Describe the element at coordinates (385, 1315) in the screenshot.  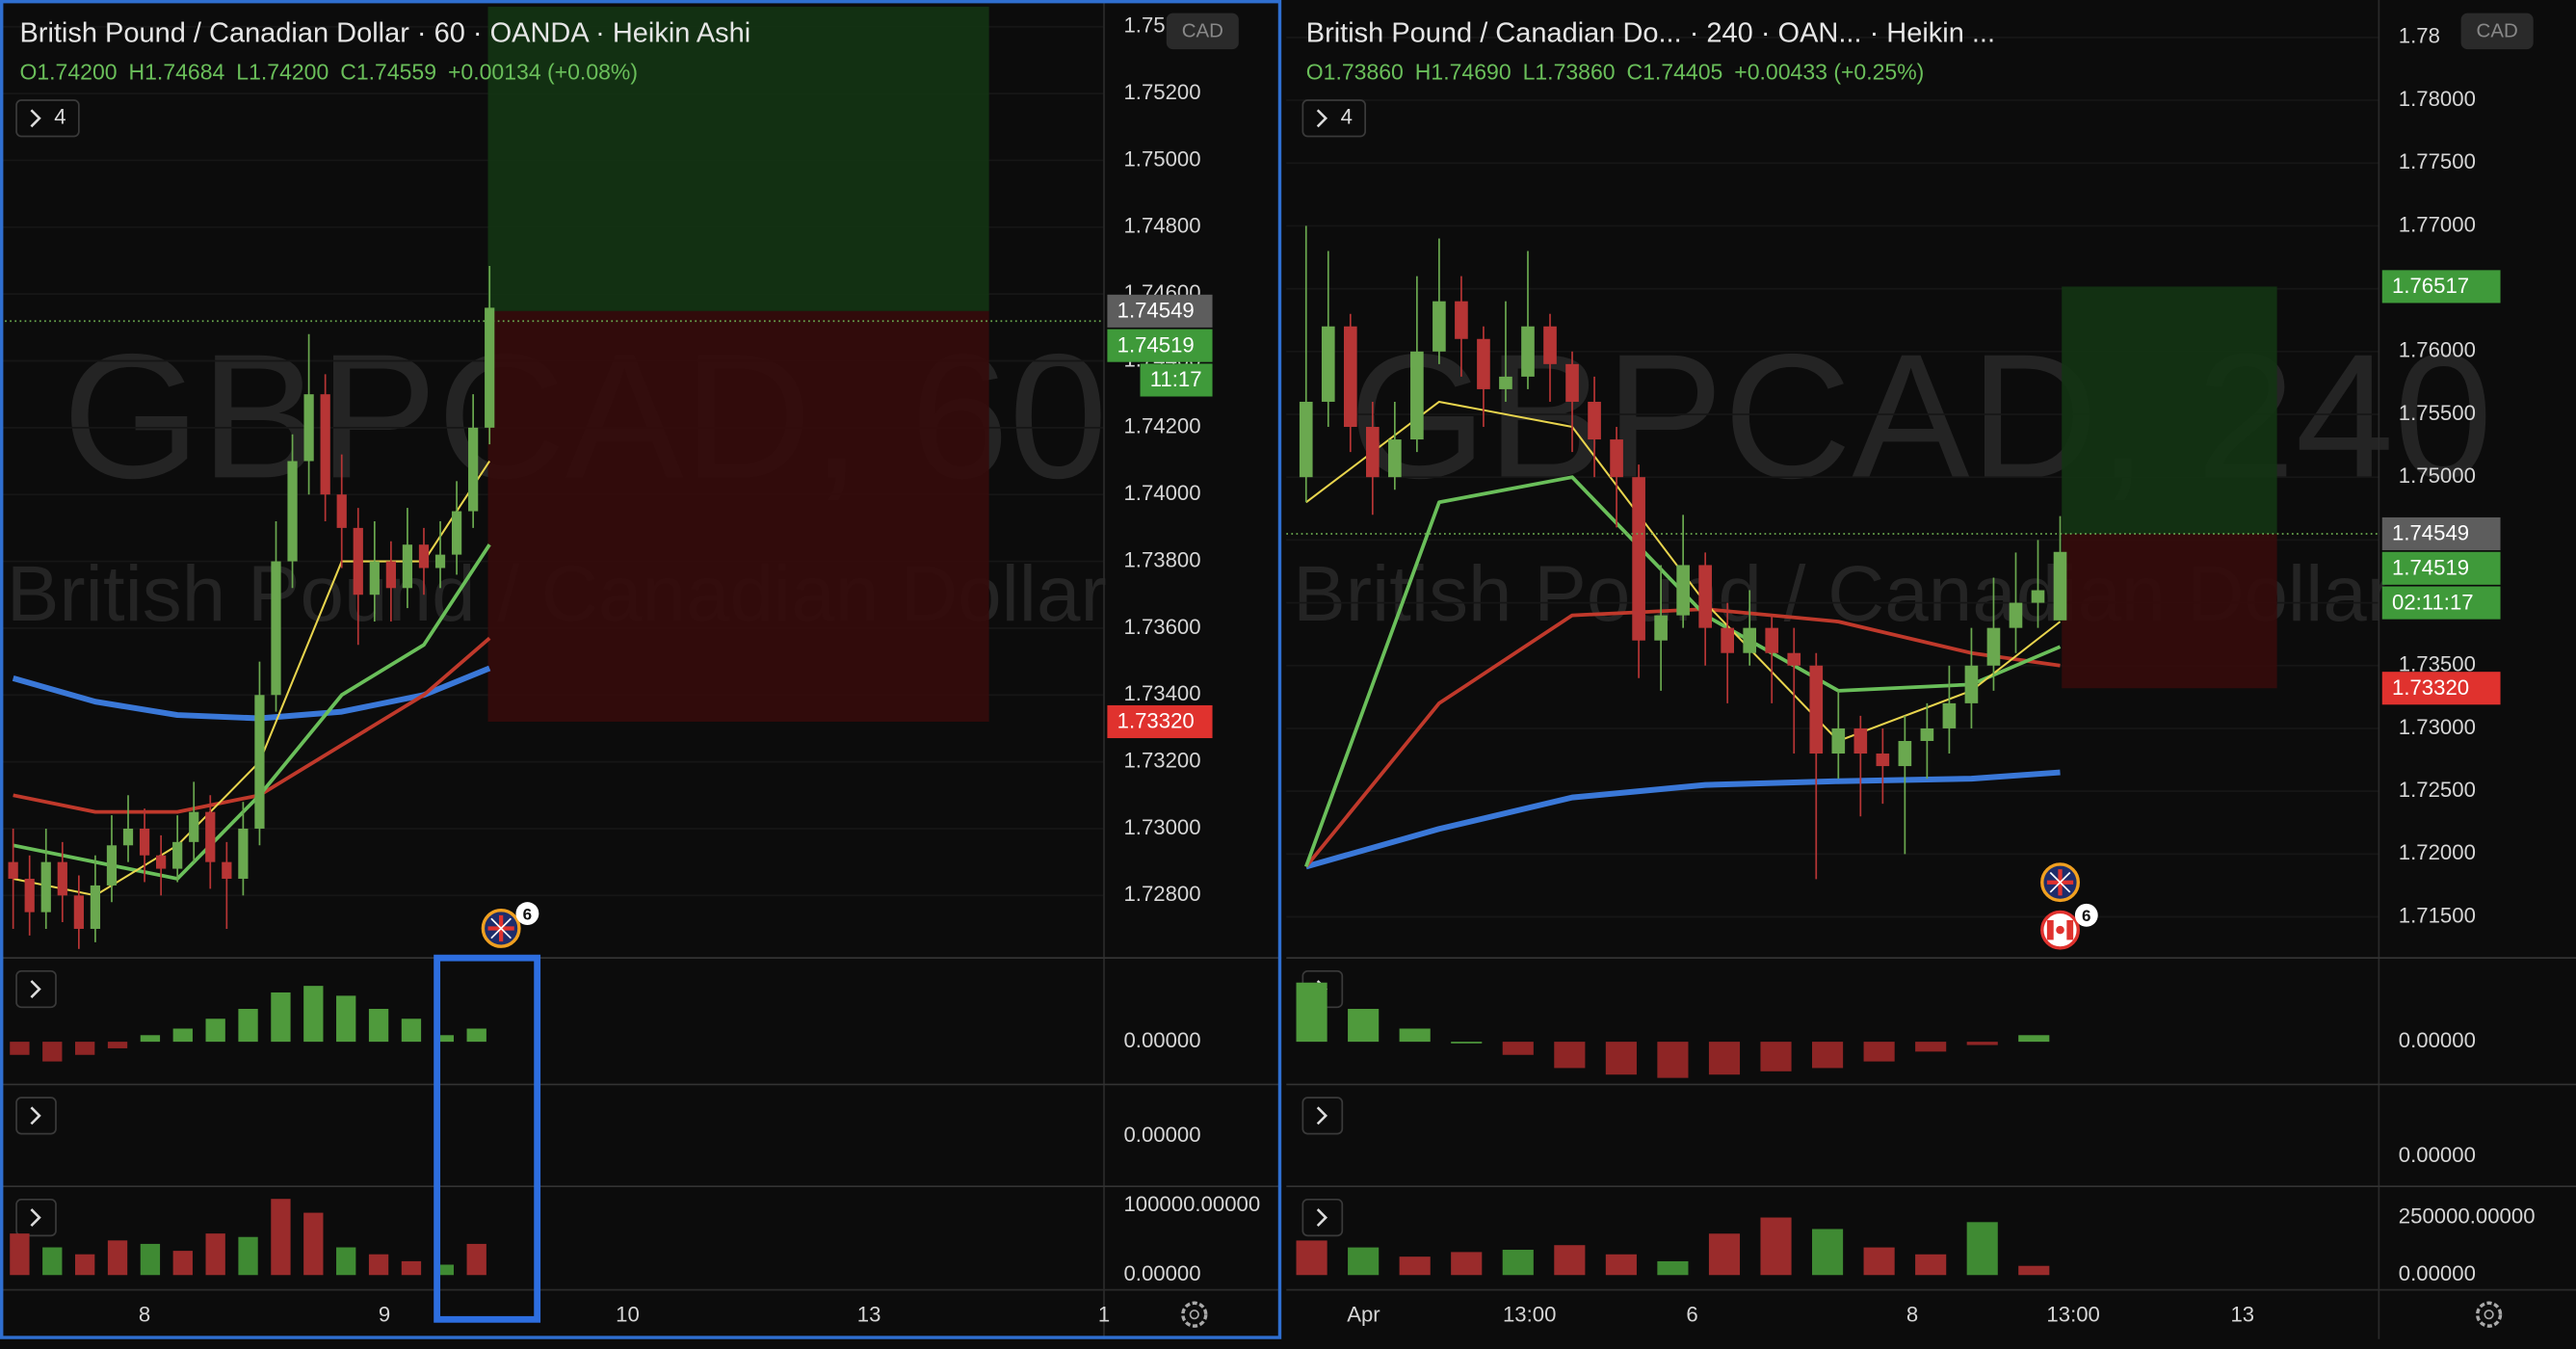
I see `time-label: 9` at that location.